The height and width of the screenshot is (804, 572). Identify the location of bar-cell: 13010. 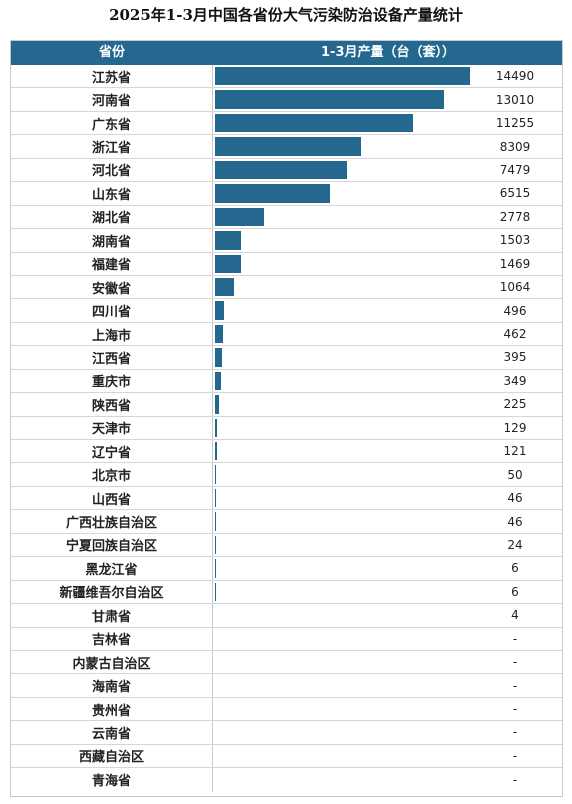
(387, 99).